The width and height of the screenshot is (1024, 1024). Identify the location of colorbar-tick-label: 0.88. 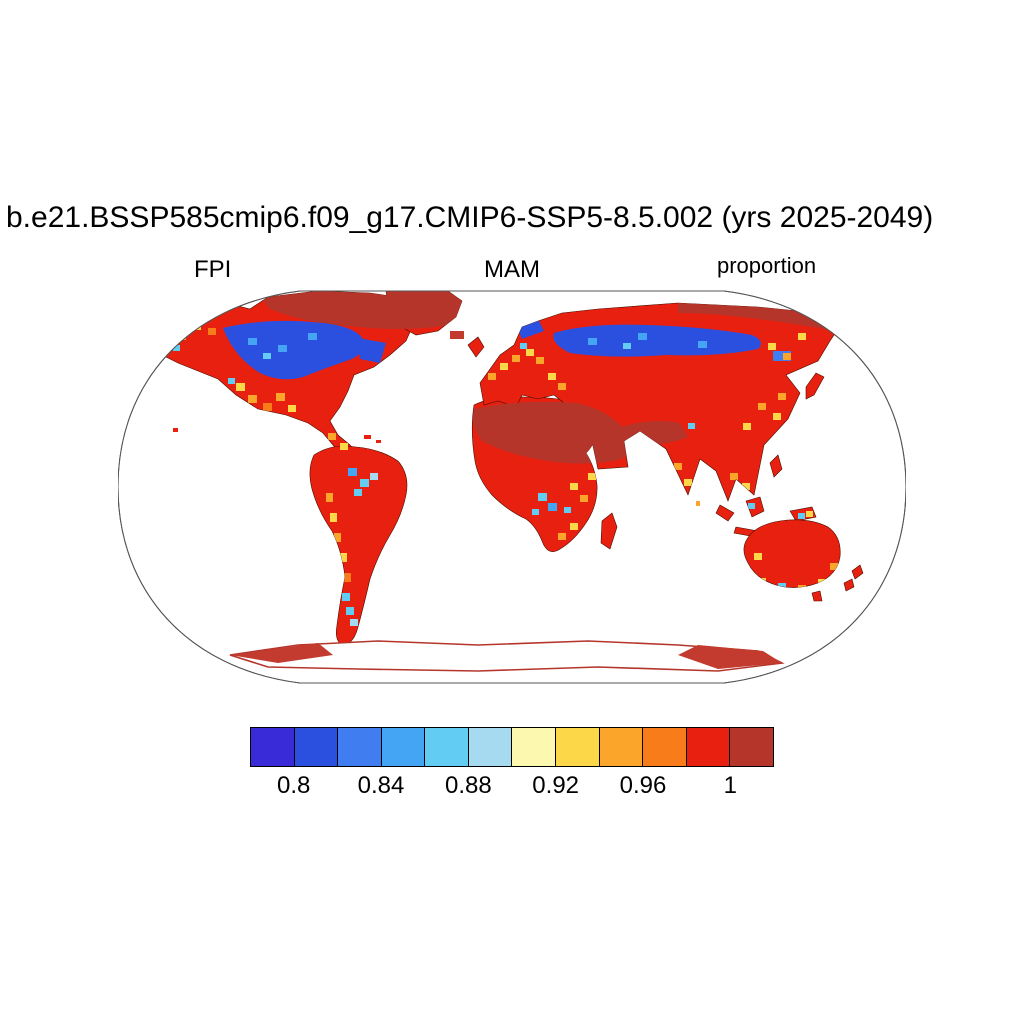
(468, 785).